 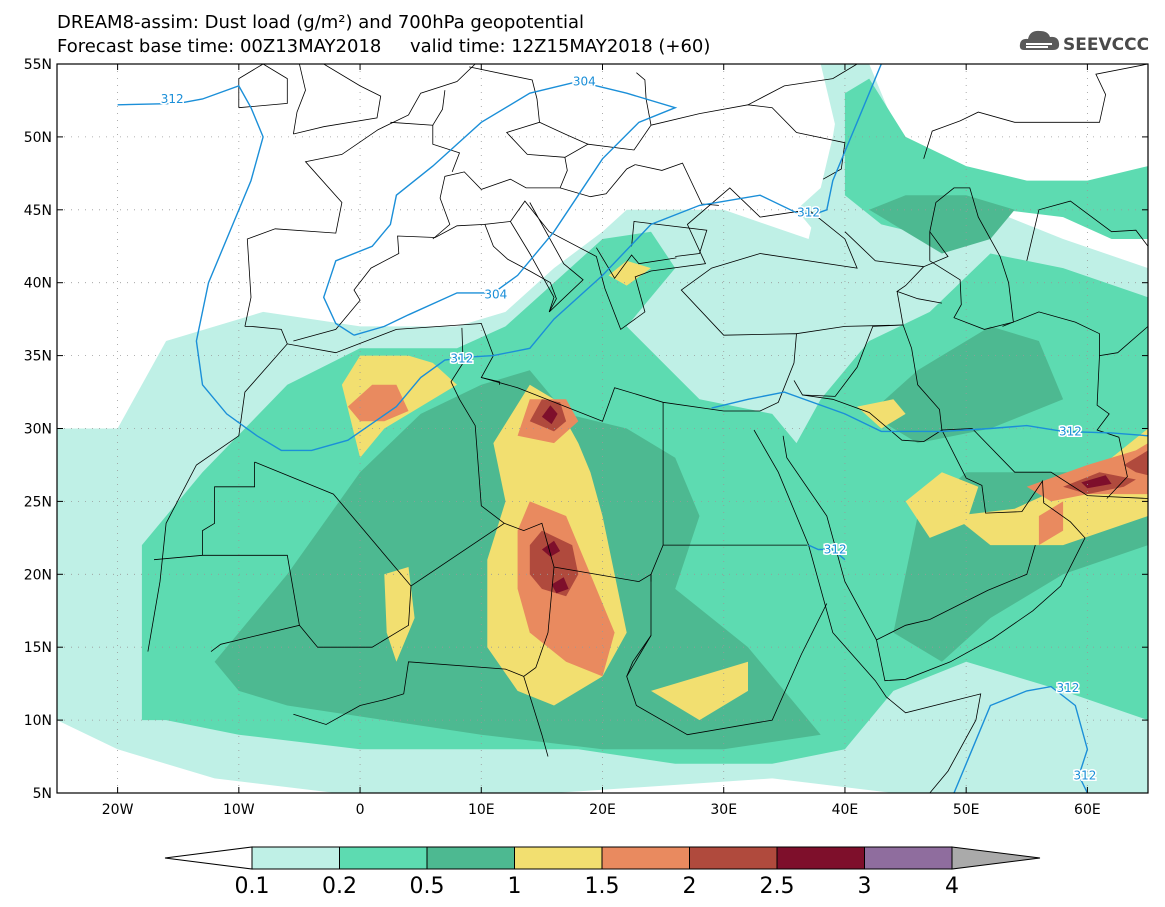 I want to click on lat-tick-label: 15N, so click(x=38, y=648).